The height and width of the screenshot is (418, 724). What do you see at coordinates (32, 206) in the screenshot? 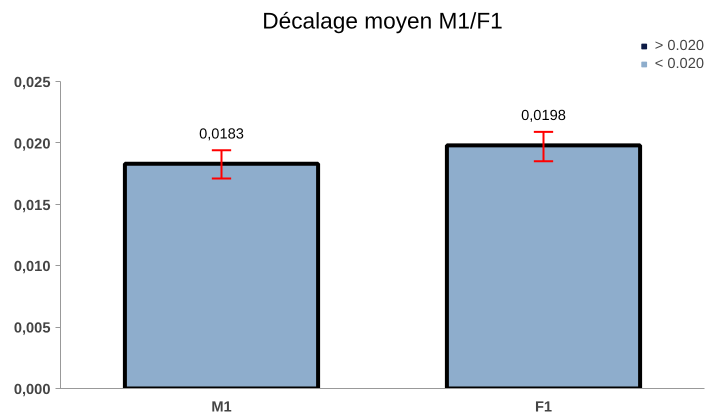
I see `y-tick-label: 0,015` at bounding box center [32, 206].